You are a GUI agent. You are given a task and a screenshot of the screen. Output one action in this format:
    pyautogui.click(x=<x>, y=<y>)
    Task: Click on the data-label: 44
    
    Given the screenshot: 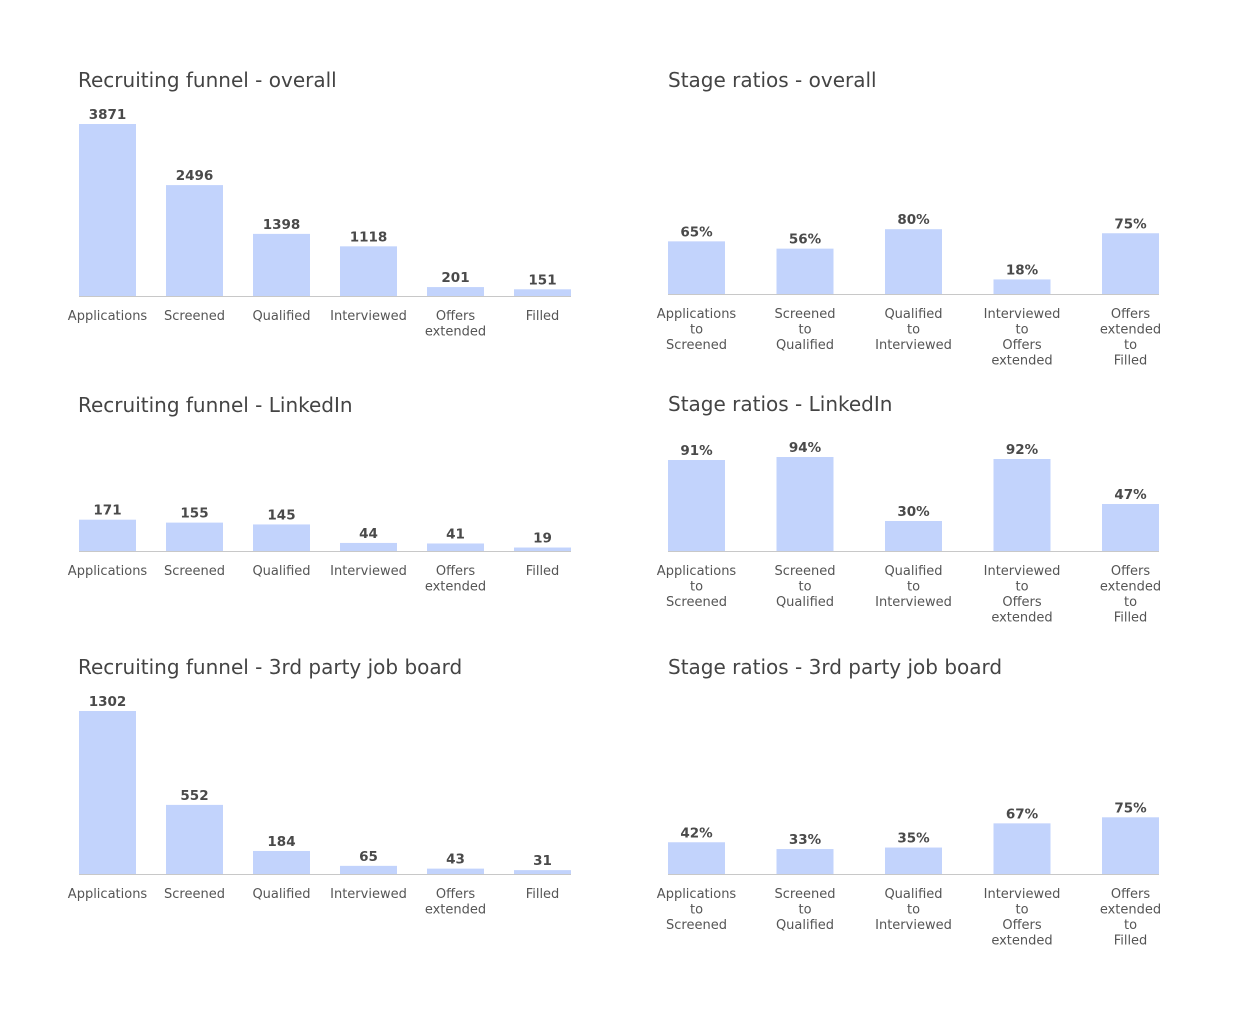 What is the action you would take?
    pyautogui.click(x=368, y=534)
    